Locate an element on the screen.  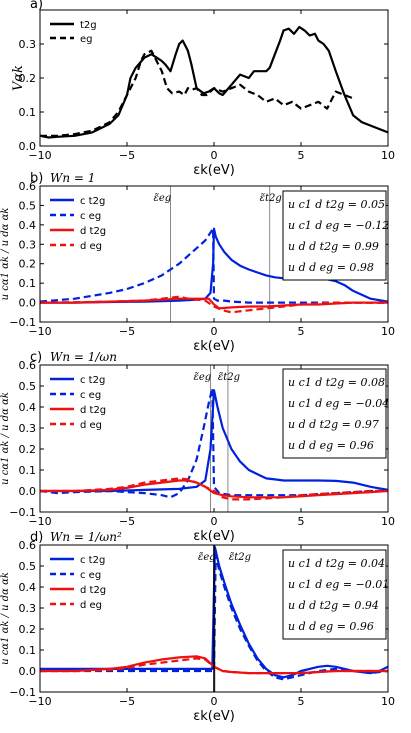
series-line-t2g is located at coordinates (214, 82).